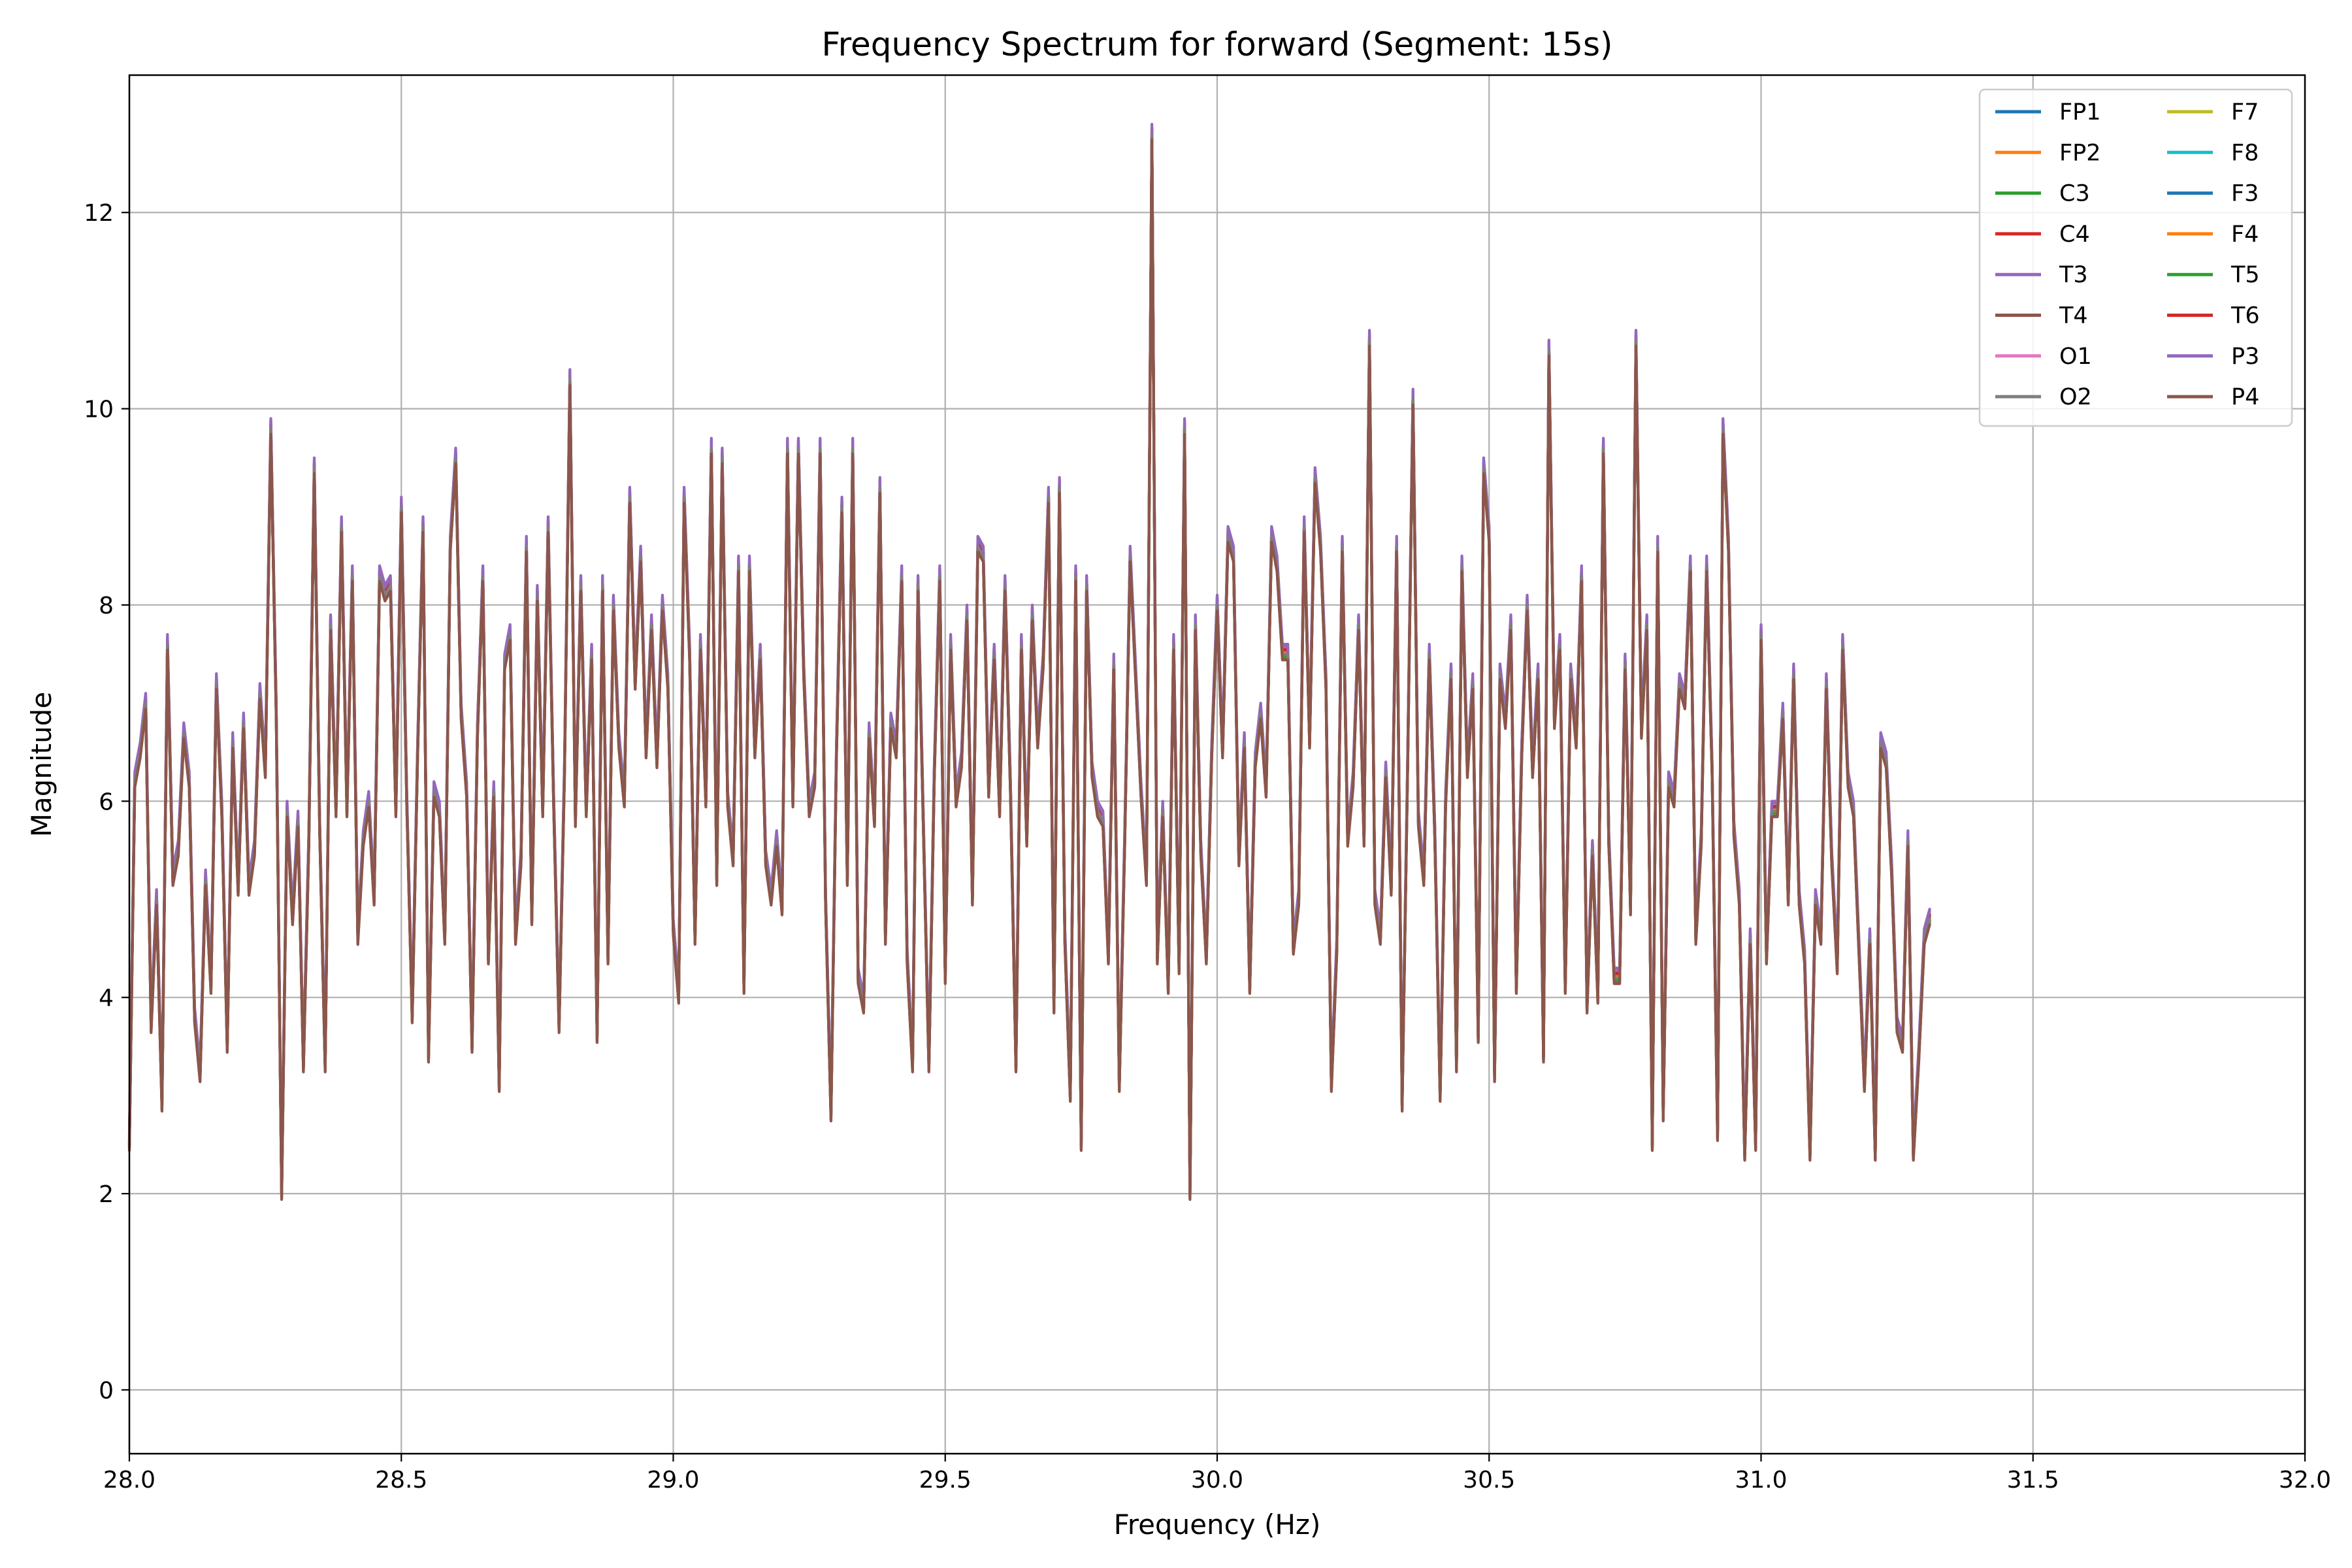 This screenshot has height=1568, width=2352. Describe the element at coordinates (106, 1390) in the screenshot. I see `y-tick-label: 0` at that location.